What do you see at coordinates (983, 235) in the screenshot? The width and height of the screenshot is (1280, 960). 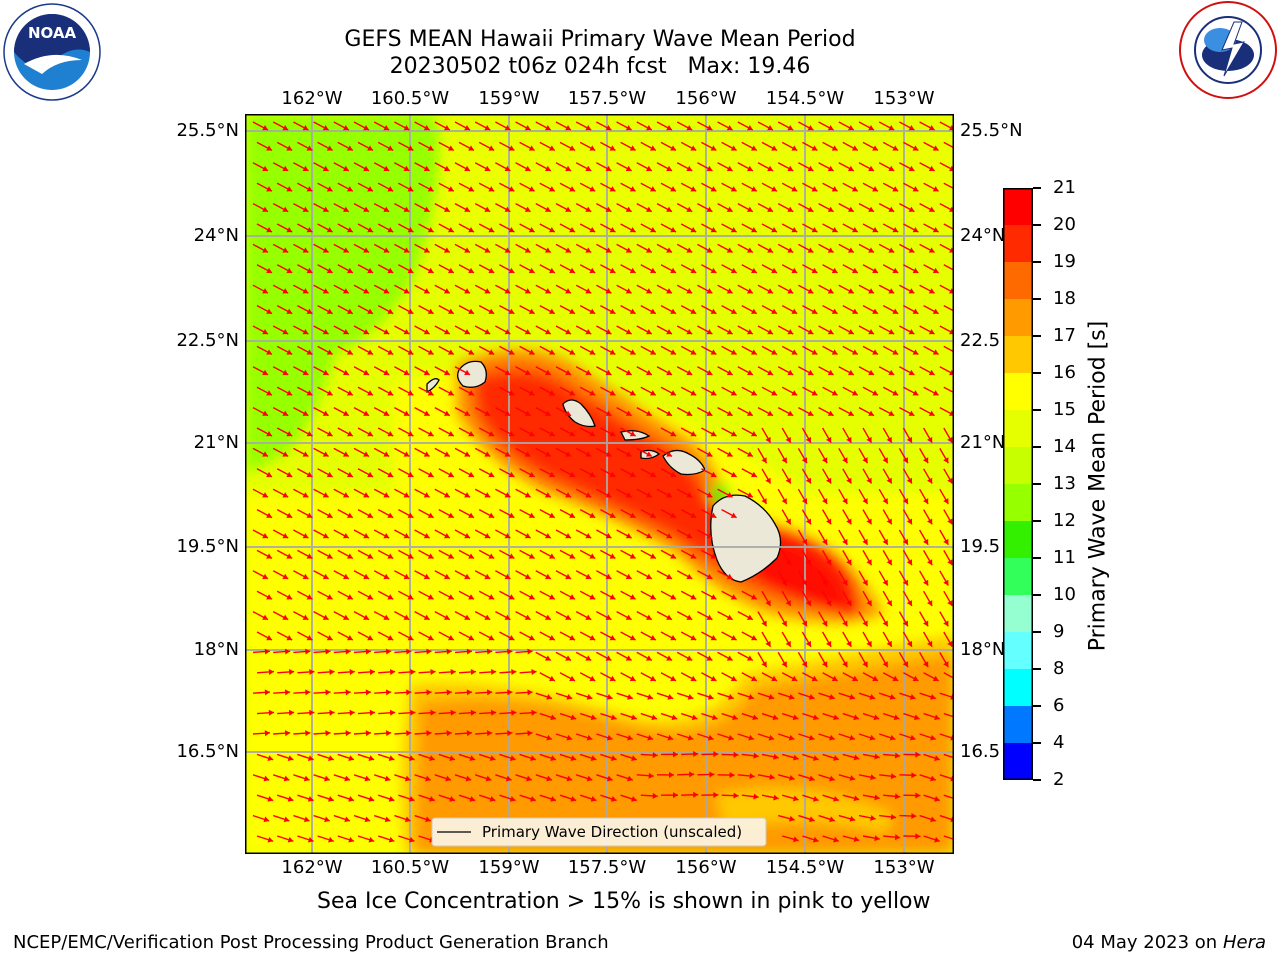 I see `lat-label-right: 24°N` at bounding box center [983, 235].